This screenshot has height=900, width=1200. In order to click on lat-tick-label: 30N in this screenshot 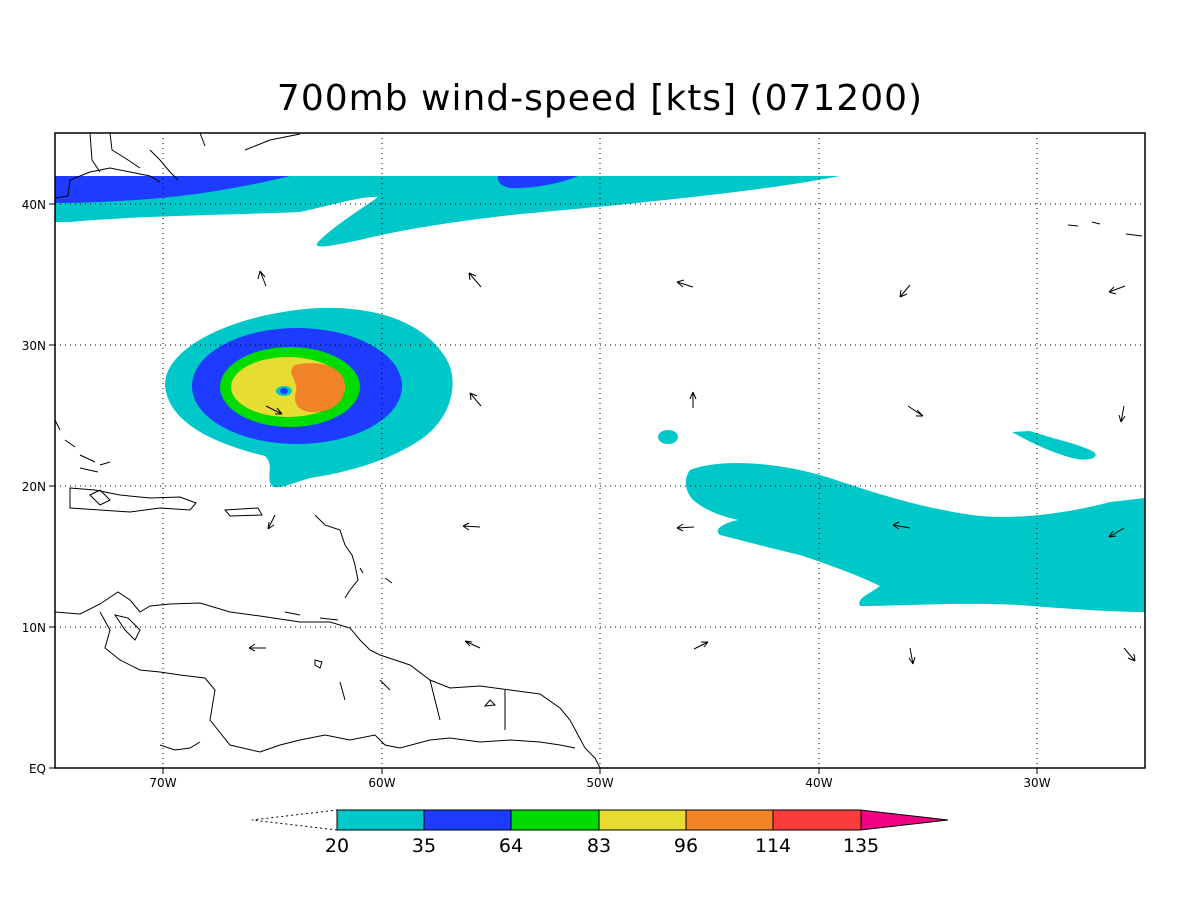, I will do `click(34, 346)`.